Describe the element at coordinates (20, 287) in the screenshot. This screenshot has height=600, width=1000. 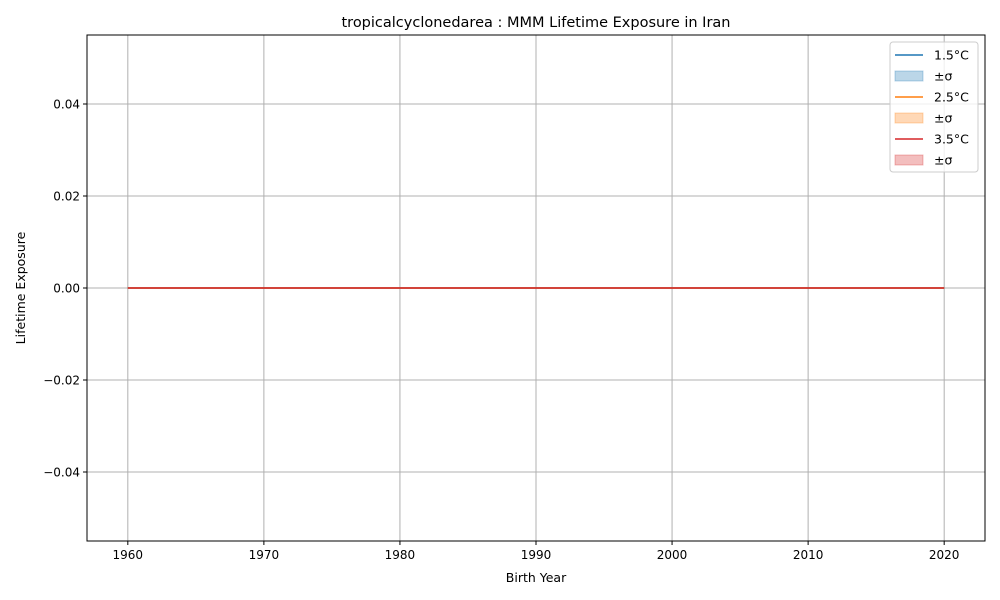
I see `y-axis-label: Lifetime Exposure` at that location.